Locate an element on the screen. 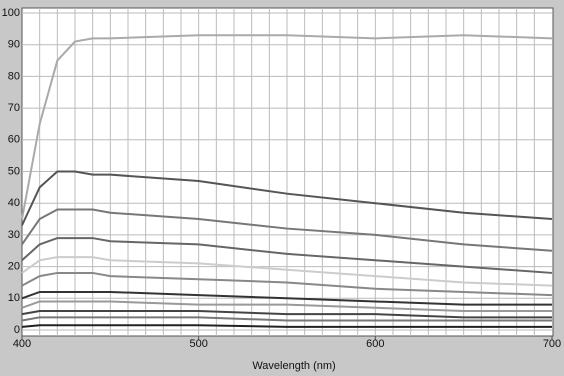 This screenshot has height=376, width=564. y-tick-label: 0 is located at coordinates (17, 330).